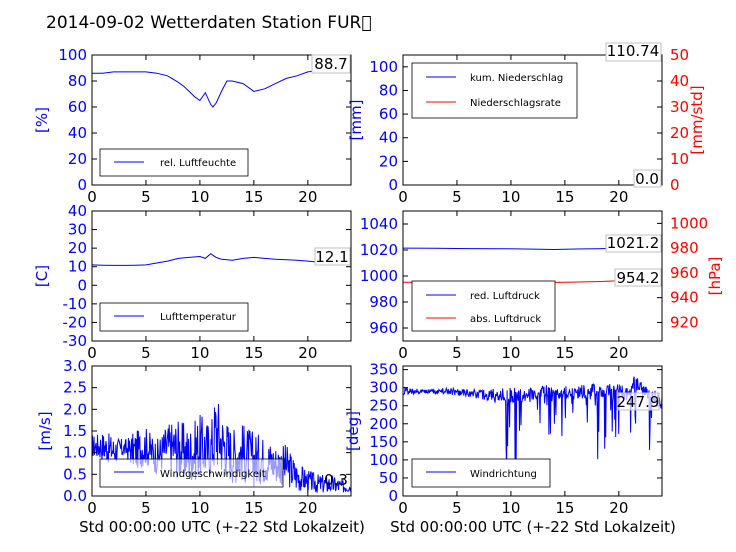  Describe the element at coordinates (332, 256) in the screenshot. I see `temperature-current-box` at that location.